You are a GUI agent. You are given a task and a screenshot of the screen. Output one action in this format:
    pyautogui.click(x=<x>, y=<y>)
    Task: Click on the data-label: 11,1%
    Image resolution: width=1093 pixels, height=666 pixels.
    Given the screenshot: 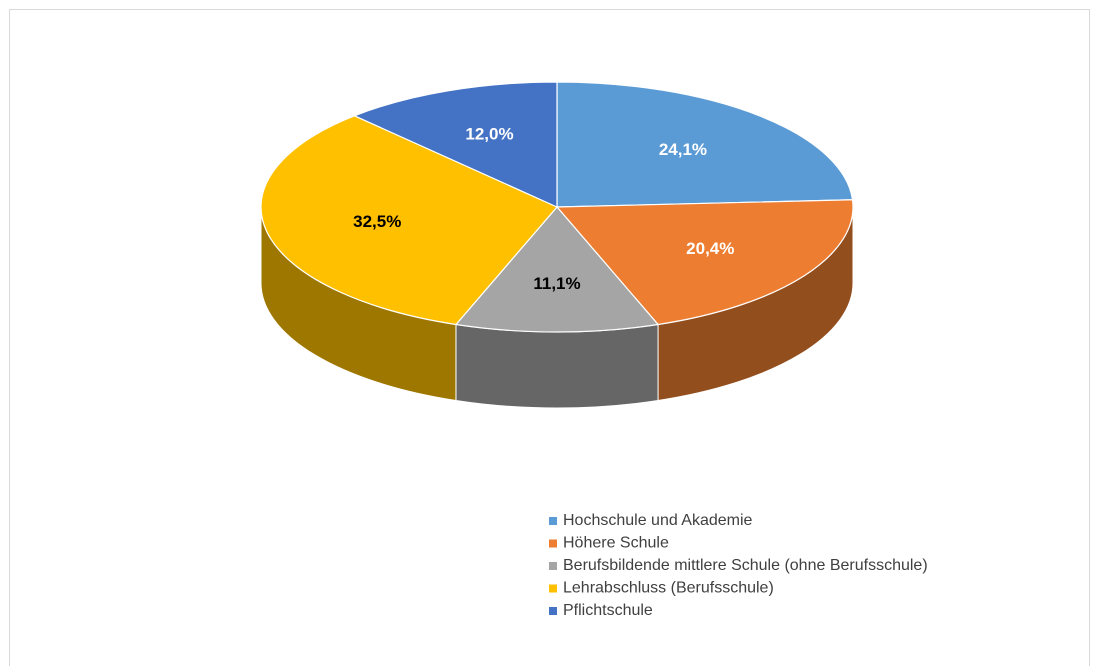 What is the action you would take?
    pyautogui.click(x=556, y=283)
    